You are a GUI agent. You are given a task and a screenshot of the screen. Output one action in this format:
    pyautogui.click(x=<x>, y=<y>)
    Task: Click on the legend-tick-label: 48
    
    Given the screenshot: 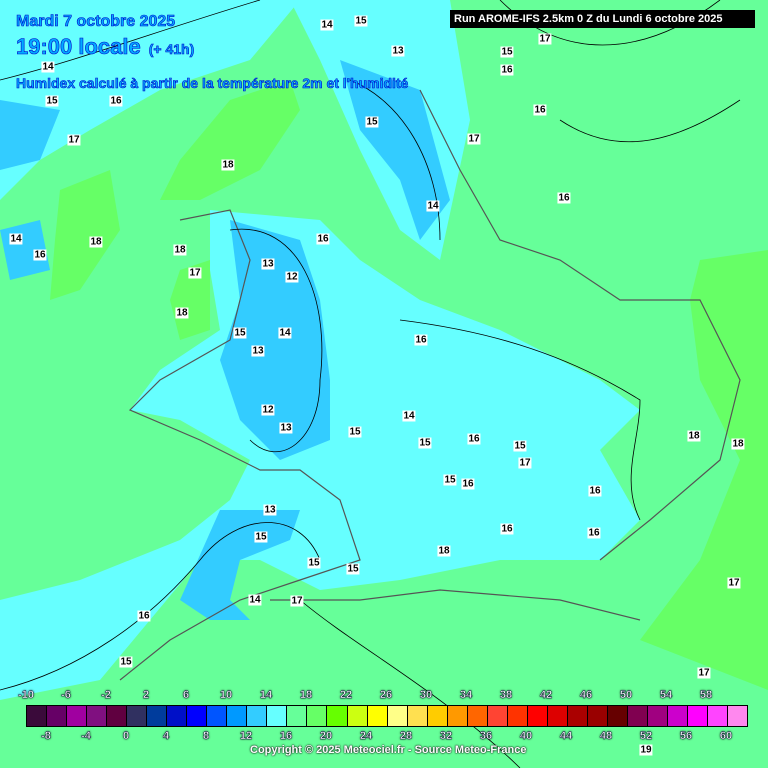 What is the action you would take?
    pyautogui.click(x=606, y=736)
    